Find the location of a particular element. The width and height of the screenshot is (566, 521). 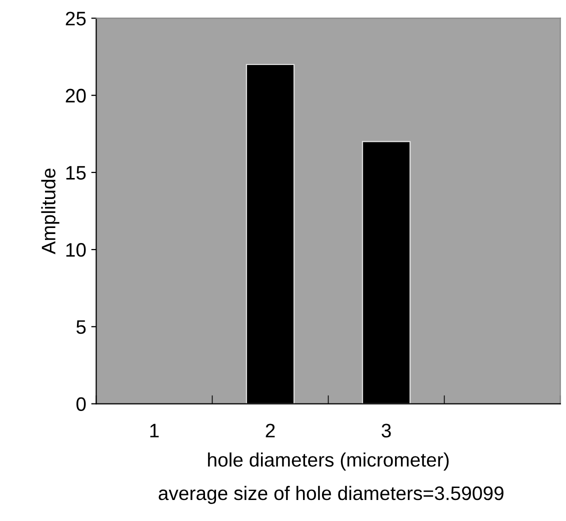

y-tick-label: 25 is located at coordinates (76, 19).